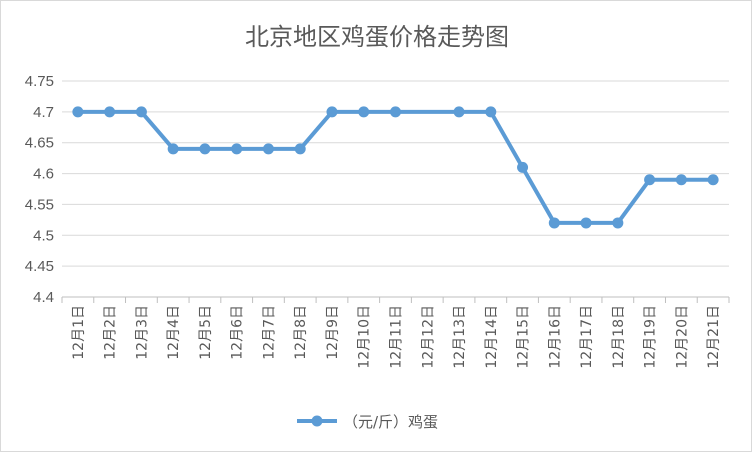 The height and width of the screenshot is (453, 752). Describe the element at coordinates (43, 174) in the screenshot. I see `y-tick-label: 4.6` at that location.